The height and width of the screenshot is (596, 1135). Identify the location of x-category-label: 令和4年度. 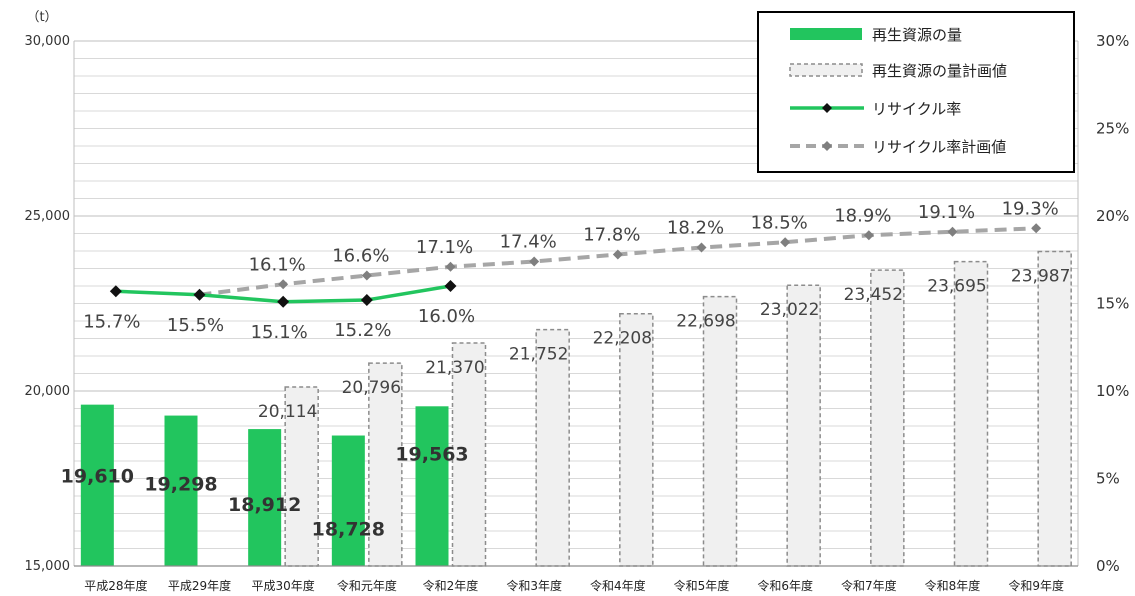
(618, 585).